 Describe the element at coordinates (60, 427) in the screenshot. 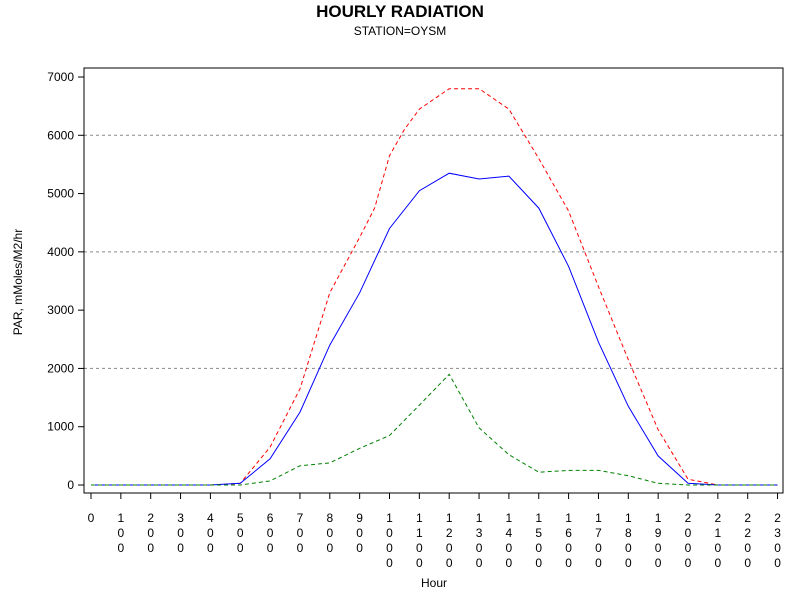

I see `y-tick-label: 1000` at that location.